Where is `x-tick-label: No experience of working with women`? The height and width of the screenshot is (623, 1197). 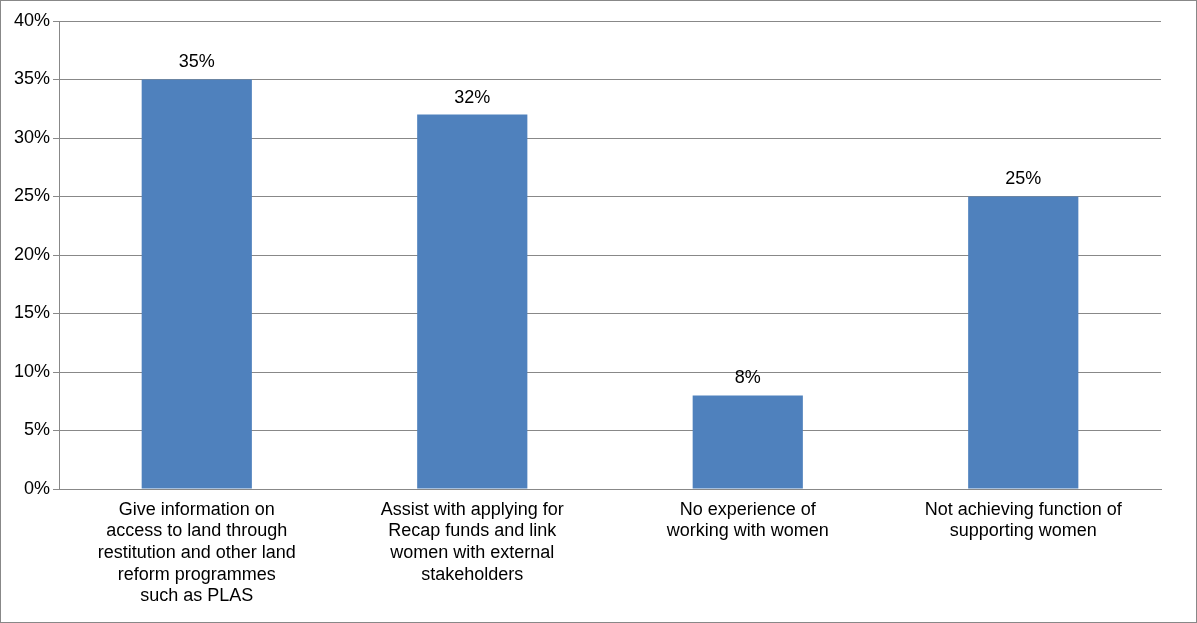
x-tick-label: No experience of working with women is located at coordinates (747, 519).